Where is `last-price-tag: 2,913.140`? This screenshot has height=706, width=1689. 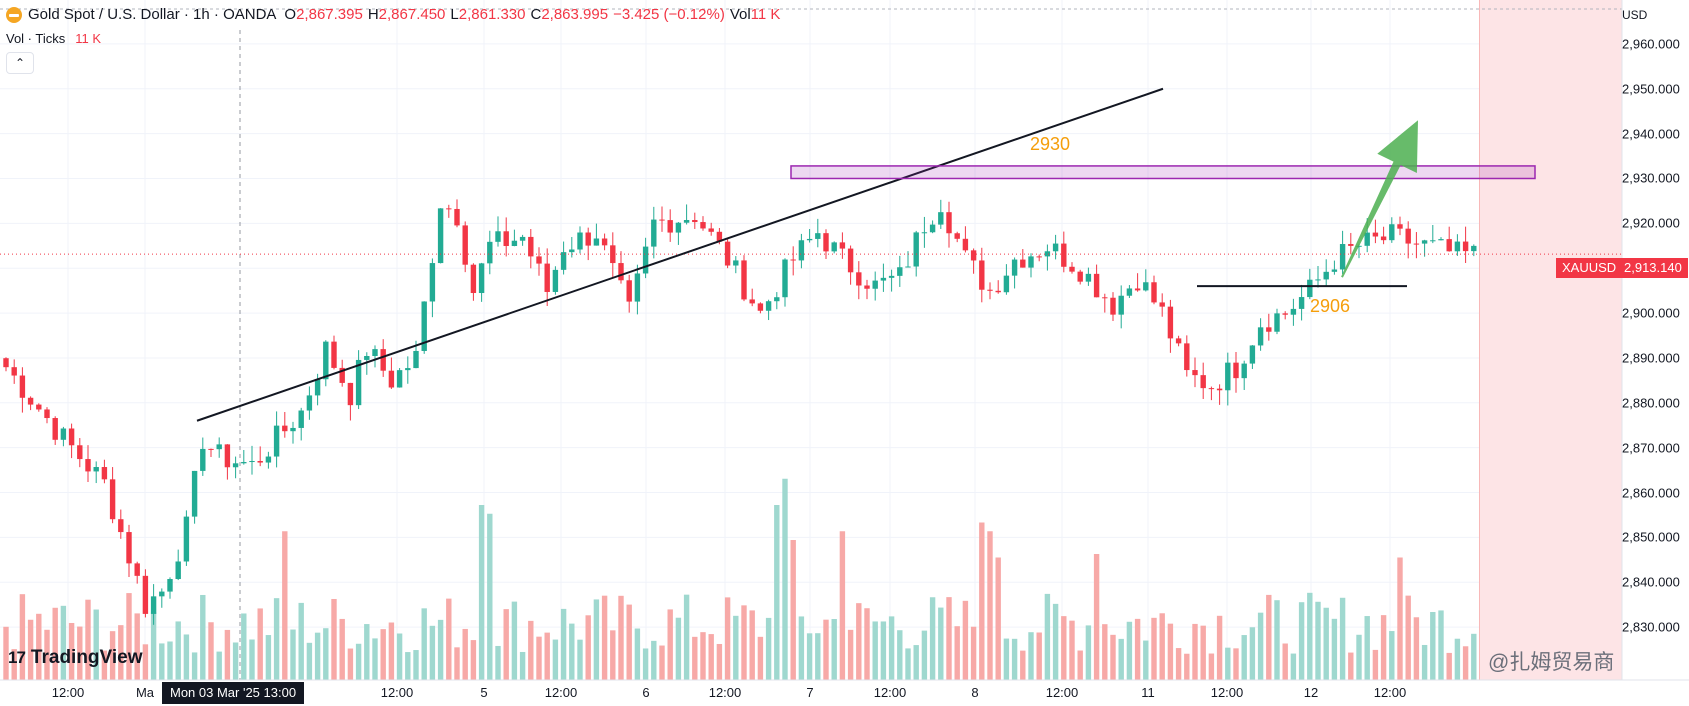
last-price-tag: 2,913.140 is located at coordinates (1653, 268).